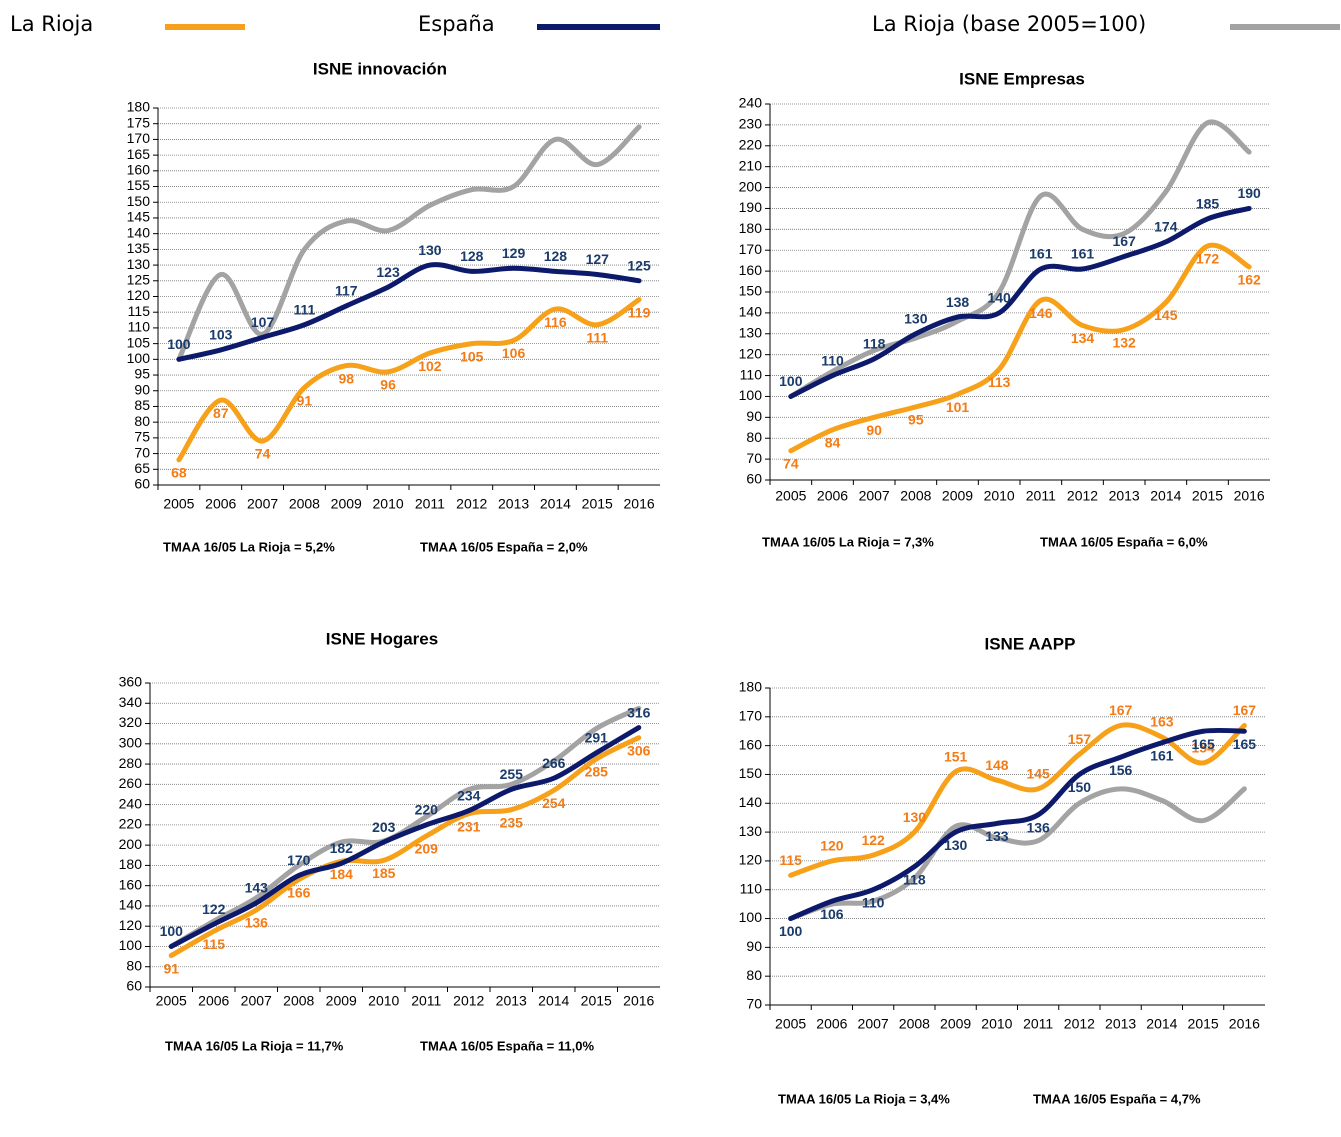 This screenshot has height=1137, width=1341. I want to click on chart-title: ISNE innovación, so click(380, 68).